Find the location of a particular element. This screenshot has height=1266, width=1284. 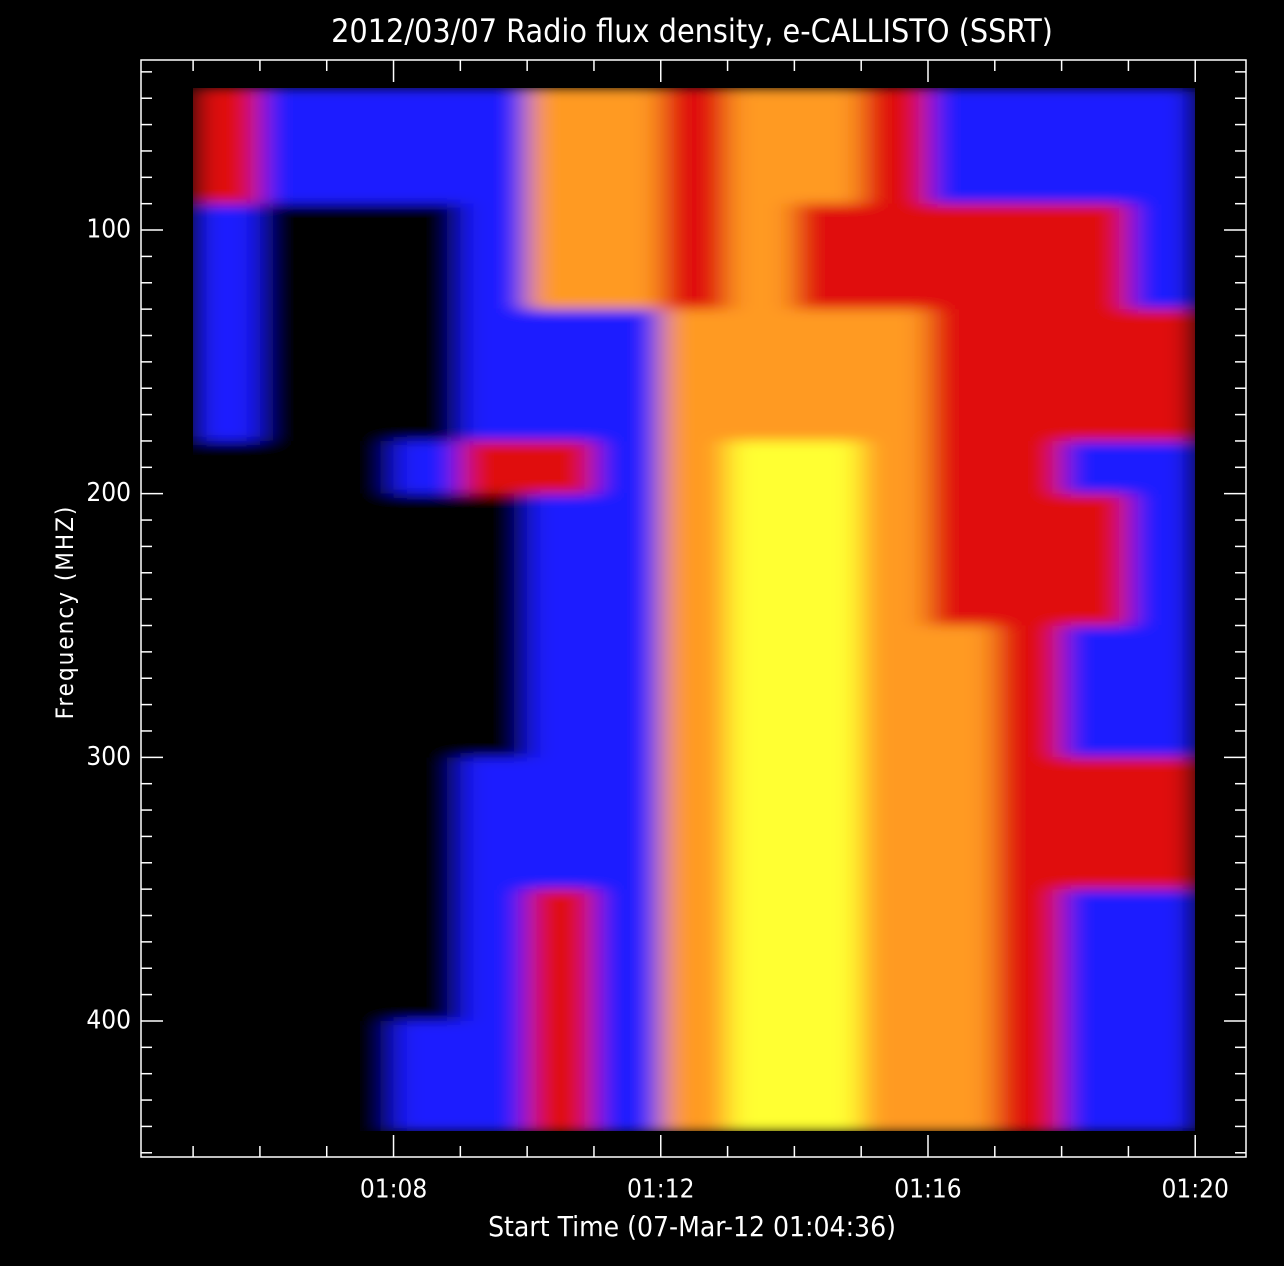

x-tick-label: 01:08 is located at coordinates (393, 1190).